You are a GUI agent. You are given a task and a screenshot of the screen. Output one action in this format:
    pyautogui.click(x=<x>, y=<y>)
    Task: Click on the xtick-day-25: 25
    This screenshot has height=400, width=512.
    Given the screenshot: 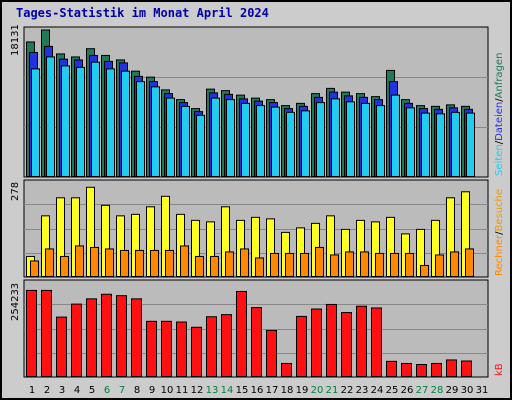 What is the action you would take?
    pyautogui.click(x=392, y=390)
    